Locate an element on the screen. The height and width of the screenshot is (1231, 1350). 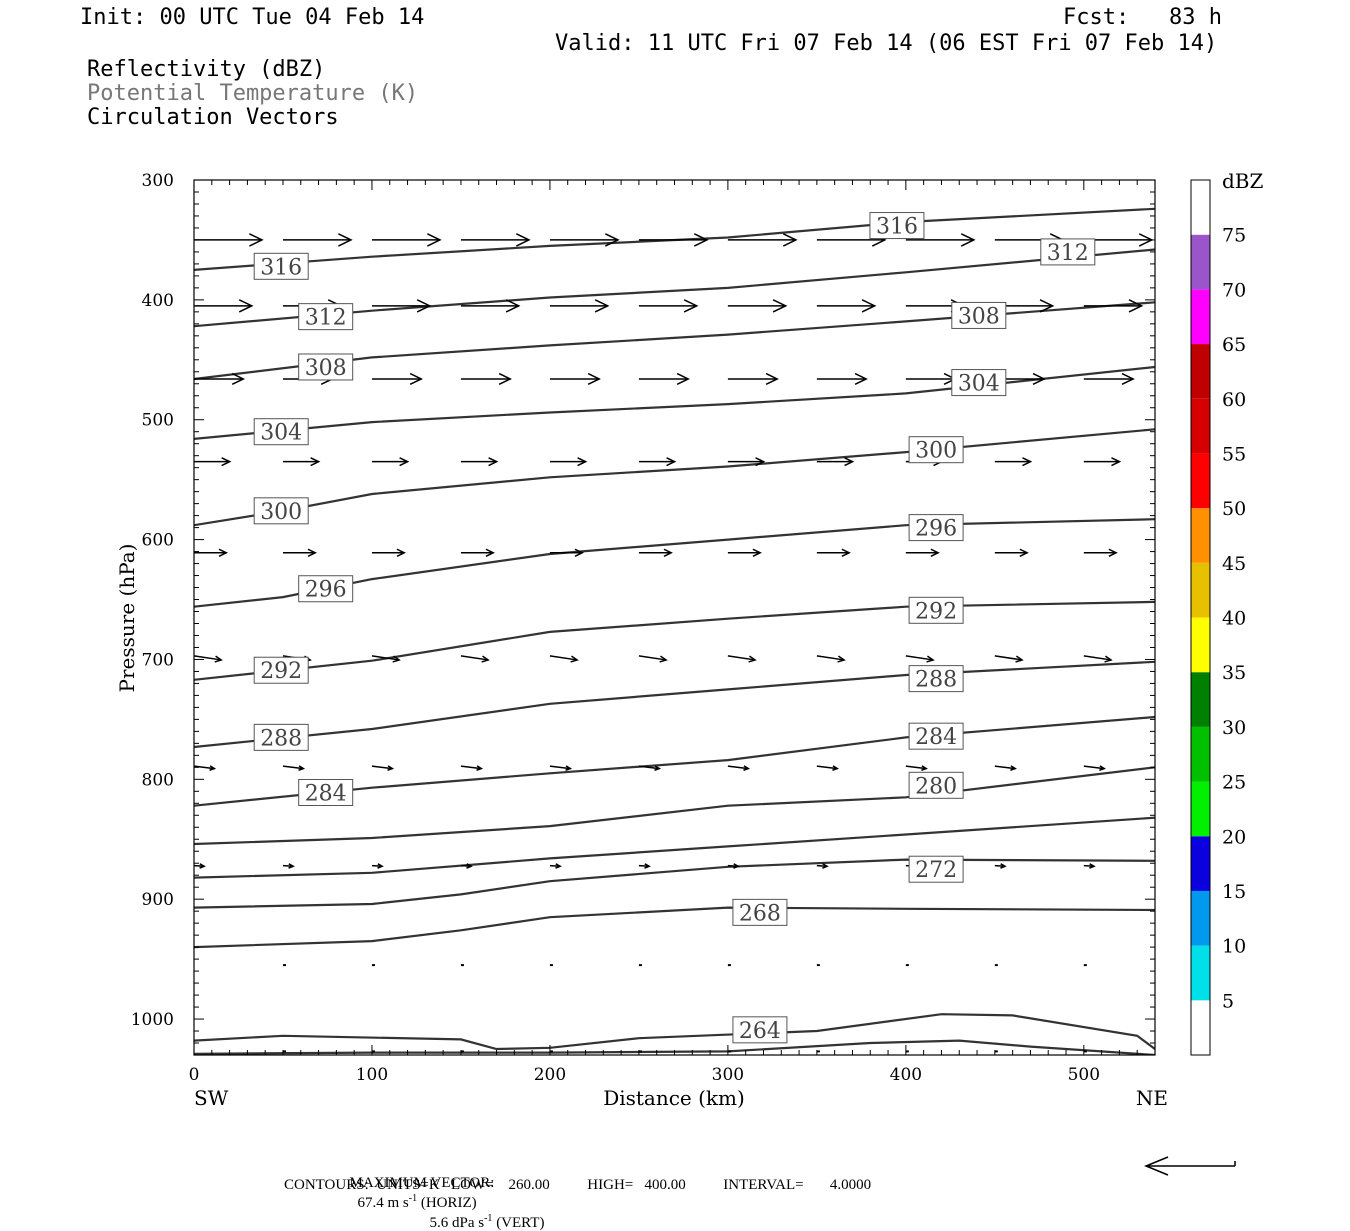
contour-label-316: 316 is located at coordinates (897, 226).